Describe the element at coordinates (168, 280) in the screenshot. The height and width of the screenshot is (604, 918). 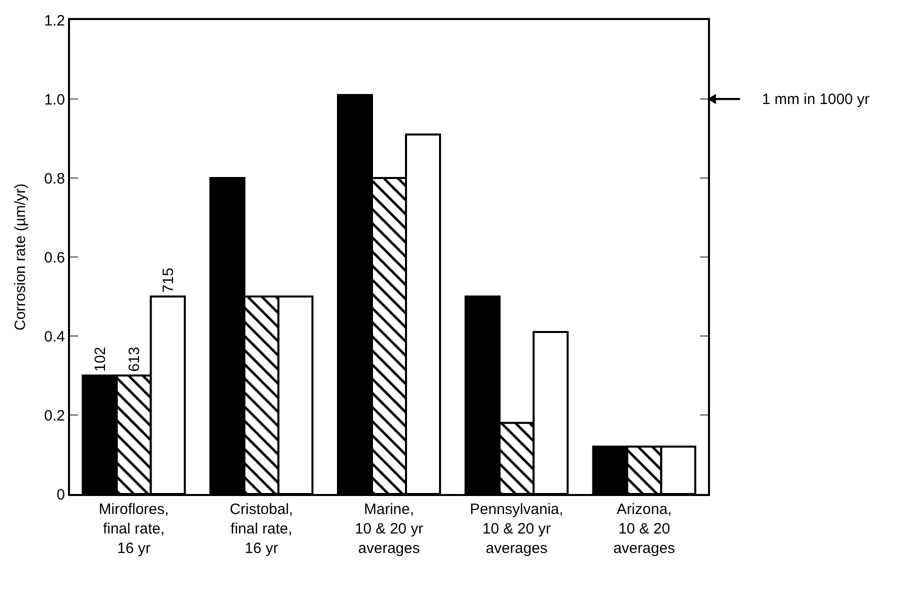
I see `text: 715` at that location.